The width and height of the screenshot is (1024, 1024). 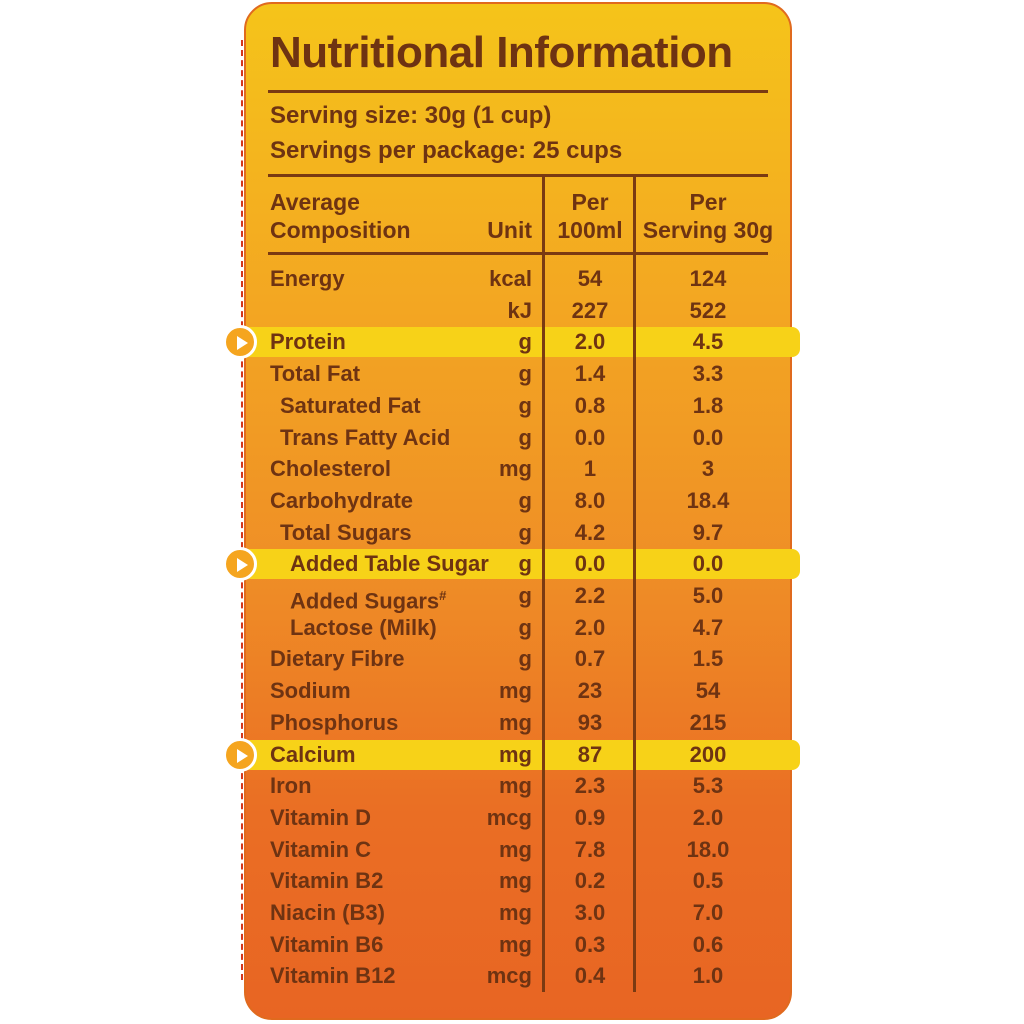 What do you see at coordinates (708, 880) in the screenshot?
I see `value-per-serving: 0.5` at bounding box center [708, 880].